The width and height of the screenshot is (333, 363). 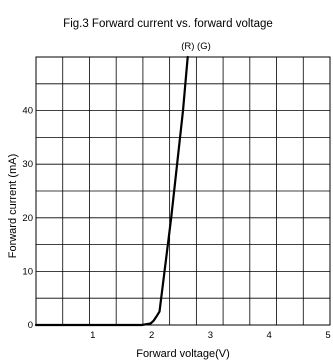 I want to click on y-axis-label: Forward current (mA), so click(x=13, y=206).